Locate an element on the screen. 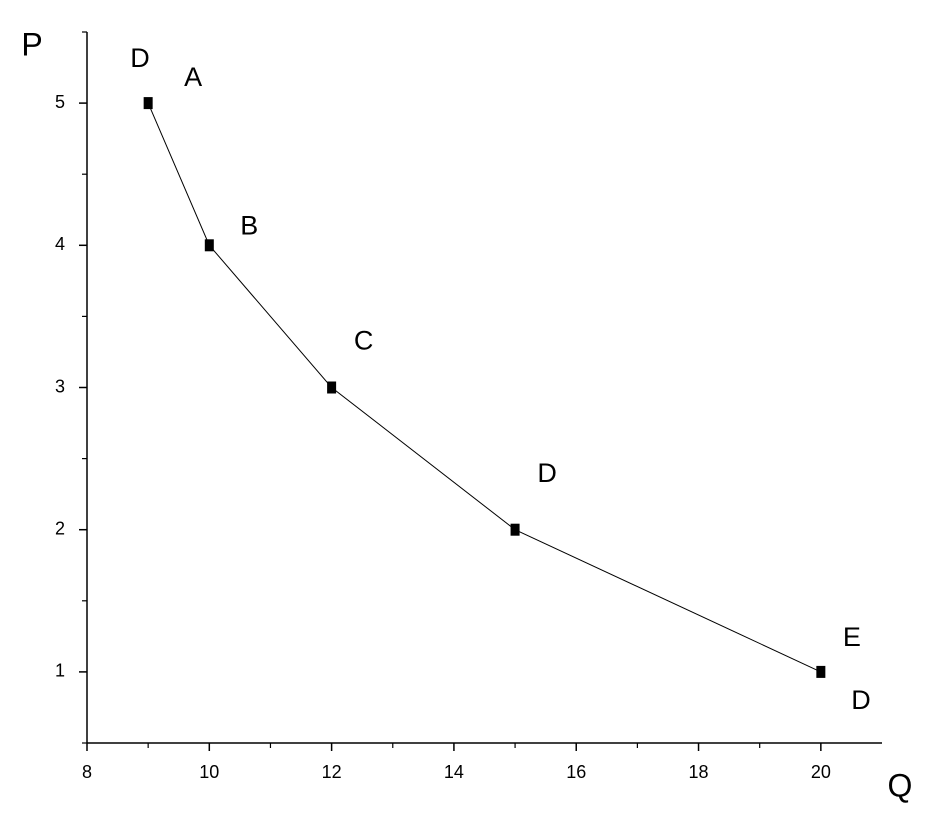 This screenshot has width=937, height=823. x-axis-label: Q is located at coordinates (900, 785).